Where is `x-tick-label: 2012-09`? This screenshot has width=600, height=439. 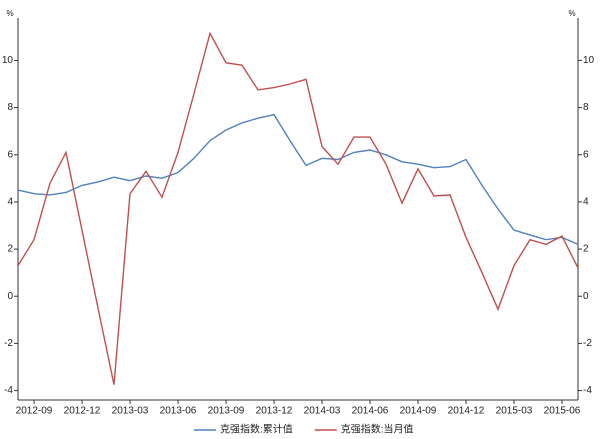
x-tick-label: 2012-09 is located at coordinates (34, 411).